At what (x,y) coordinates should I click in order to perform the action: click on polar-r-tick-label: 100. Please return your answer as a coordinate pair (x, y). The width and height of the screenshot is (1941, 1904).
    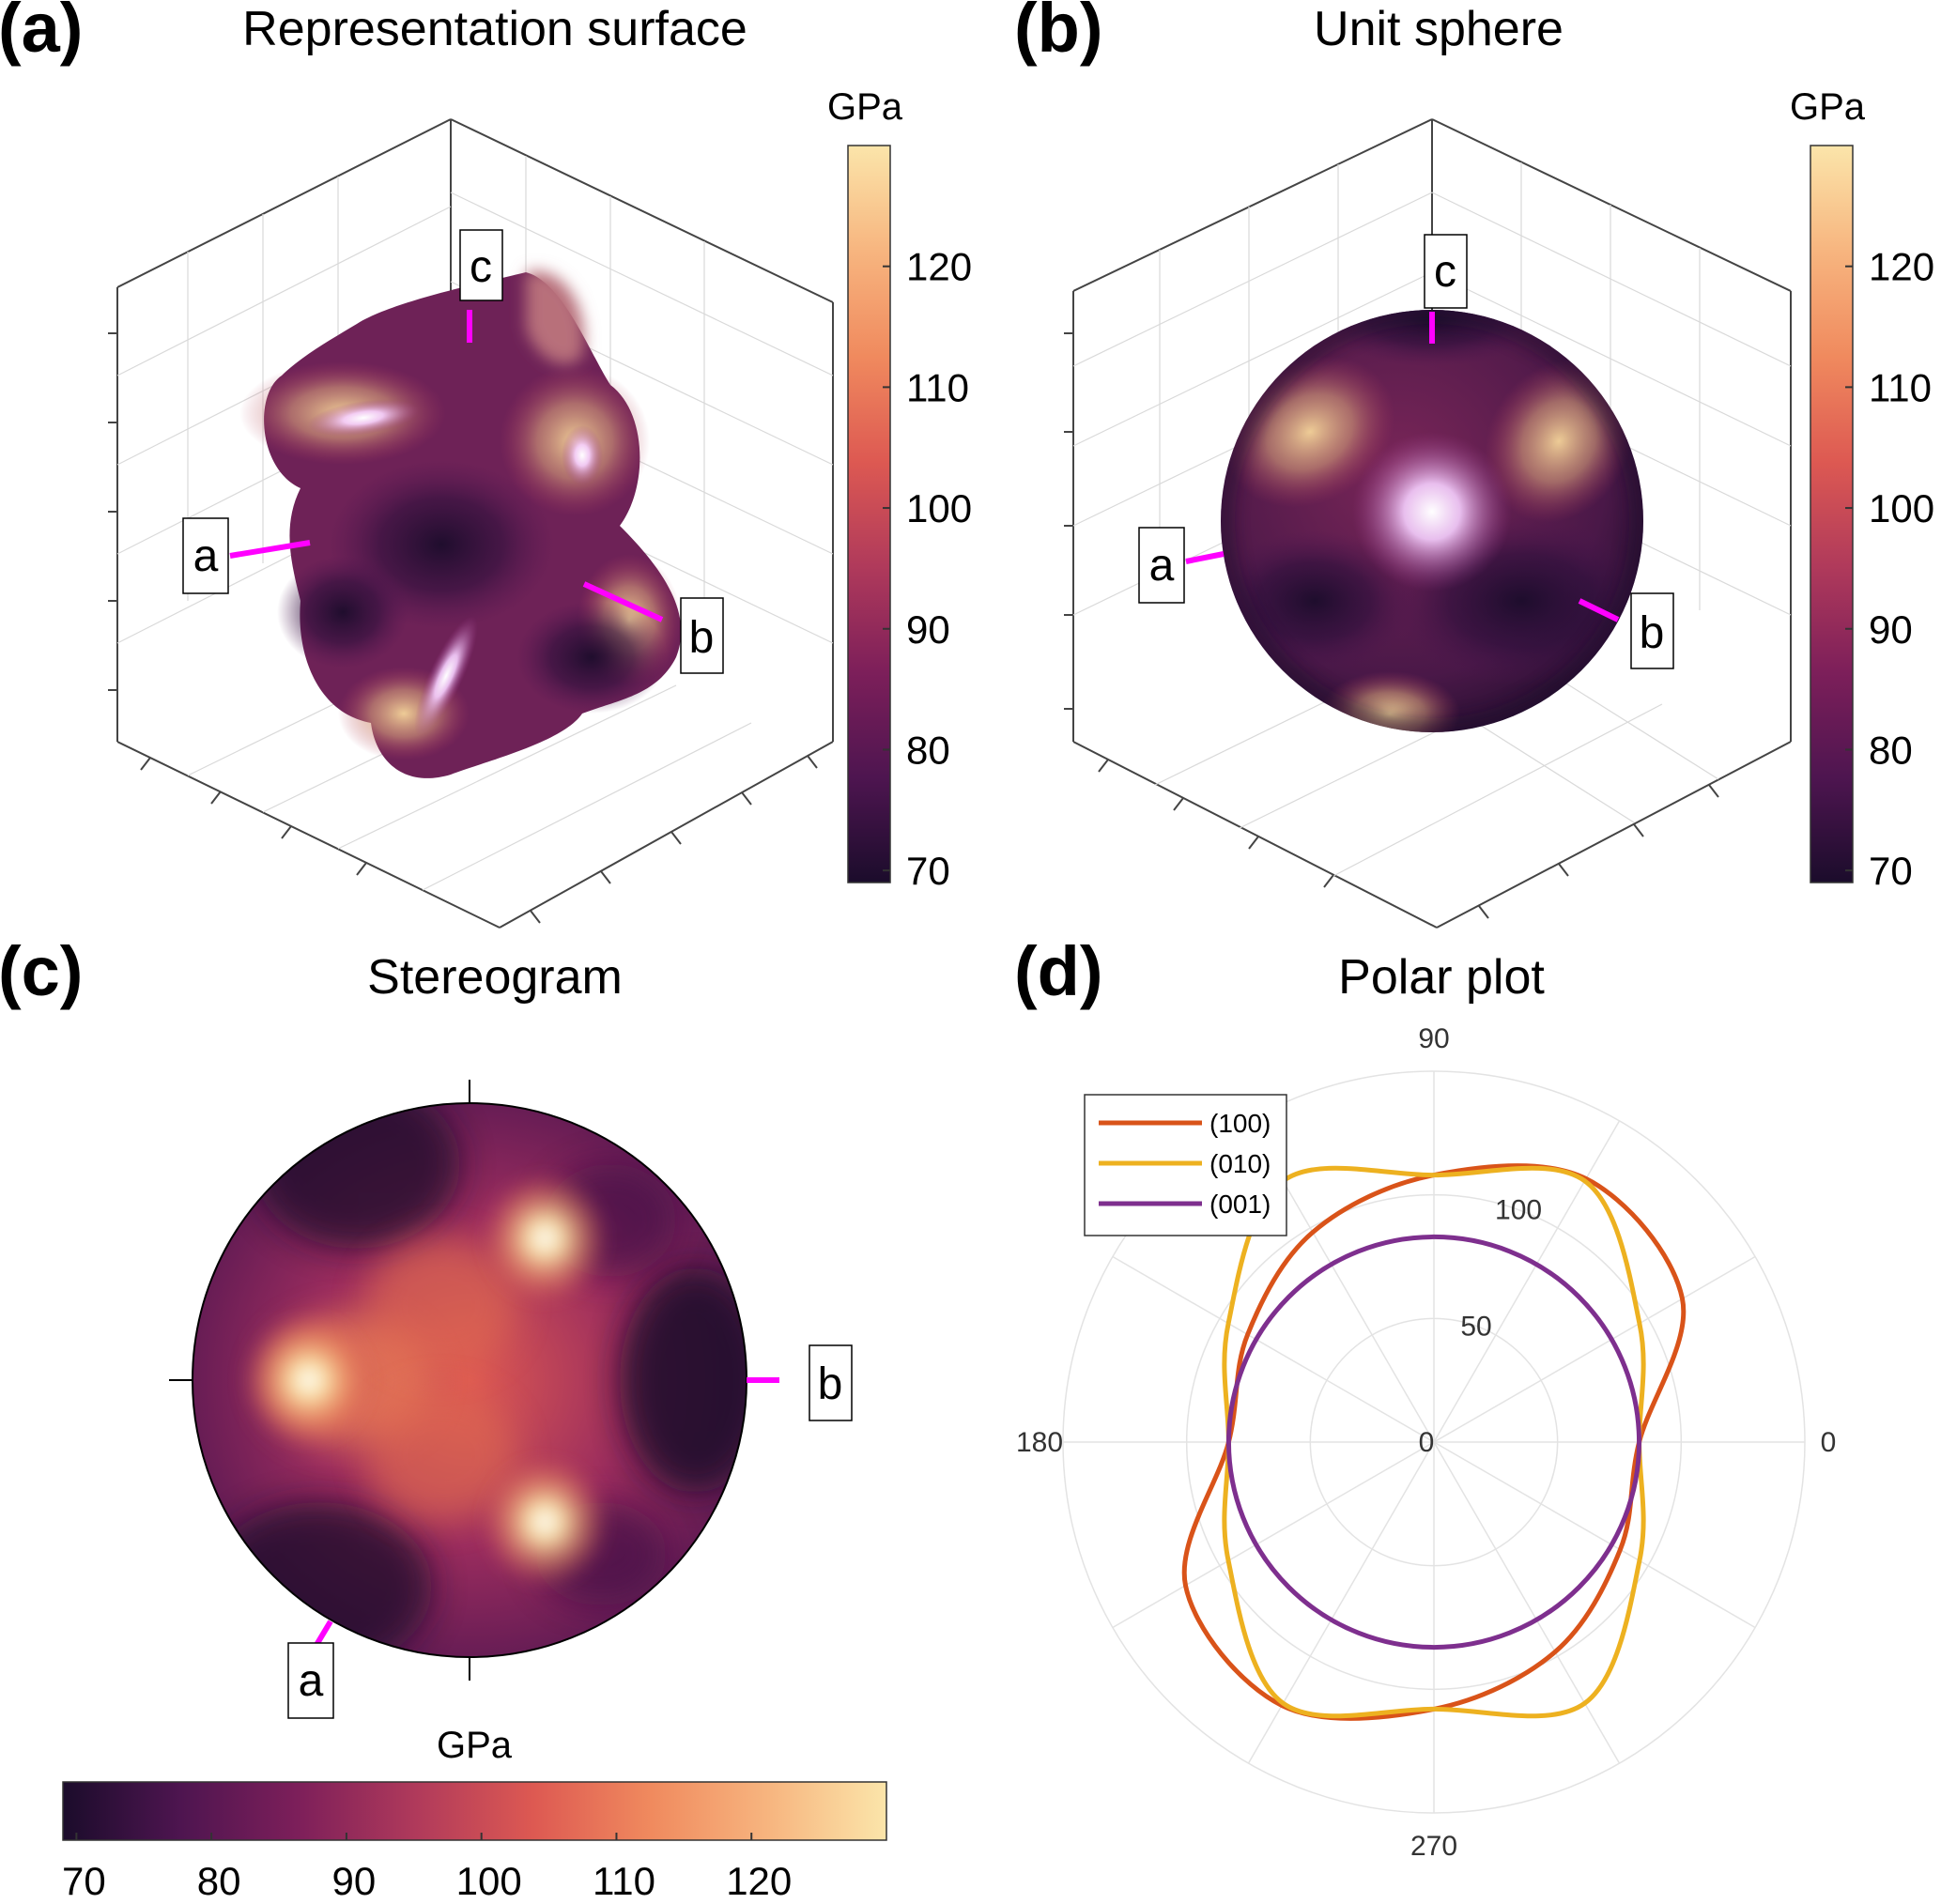
    Looking at the image, I should click on (1518, 1210).